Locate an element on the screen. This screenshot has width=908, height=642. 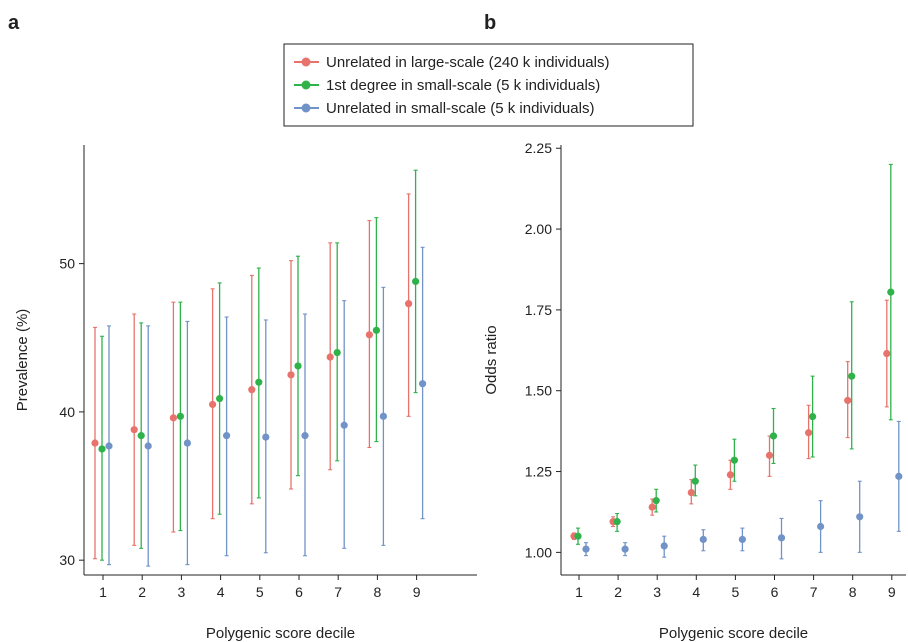
panel-a-x-tick-label: 7 is located at coordinates (338, 592).